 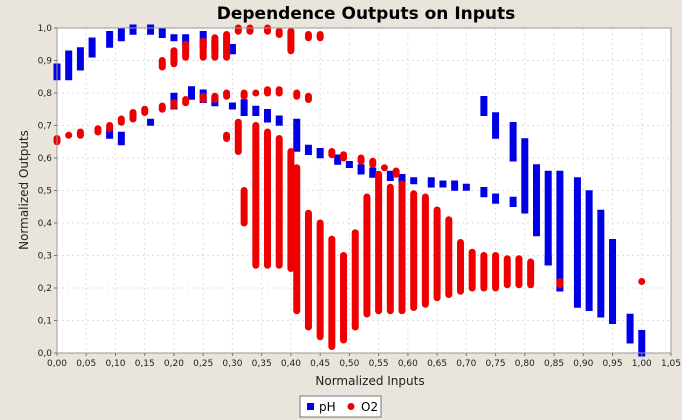 What do you see at coordinates (145, 364) in the screenshot?
I see `x-tick-label: 0,15` at bounding box center [145, 364].